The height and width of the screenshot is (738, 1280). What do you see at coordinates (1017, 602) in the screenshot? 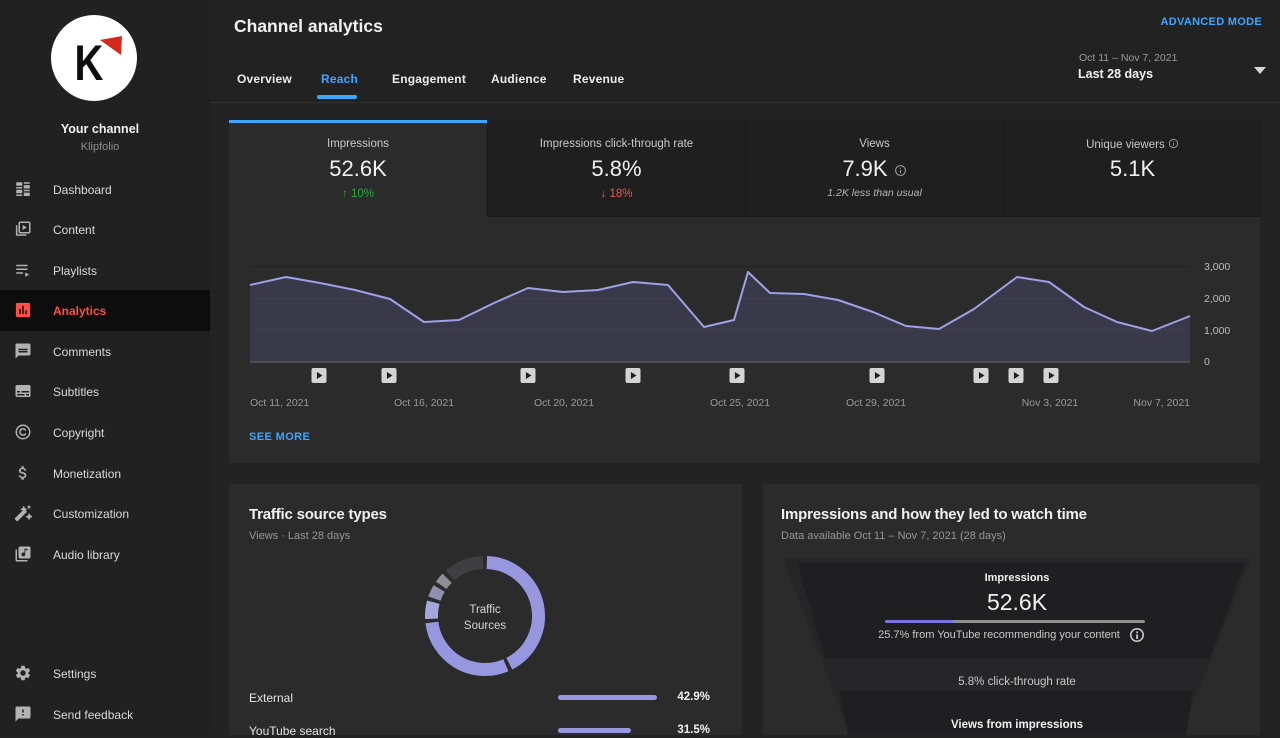
I see `svg-text: 52.6K` at bounding box center [1017, 602].